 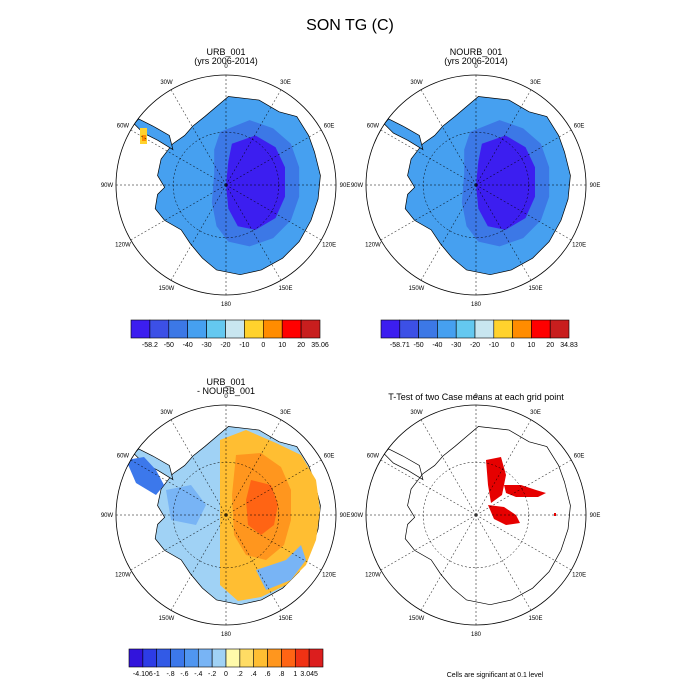 I want to click on longitude-label: 30E, so click(x=285, y=83).